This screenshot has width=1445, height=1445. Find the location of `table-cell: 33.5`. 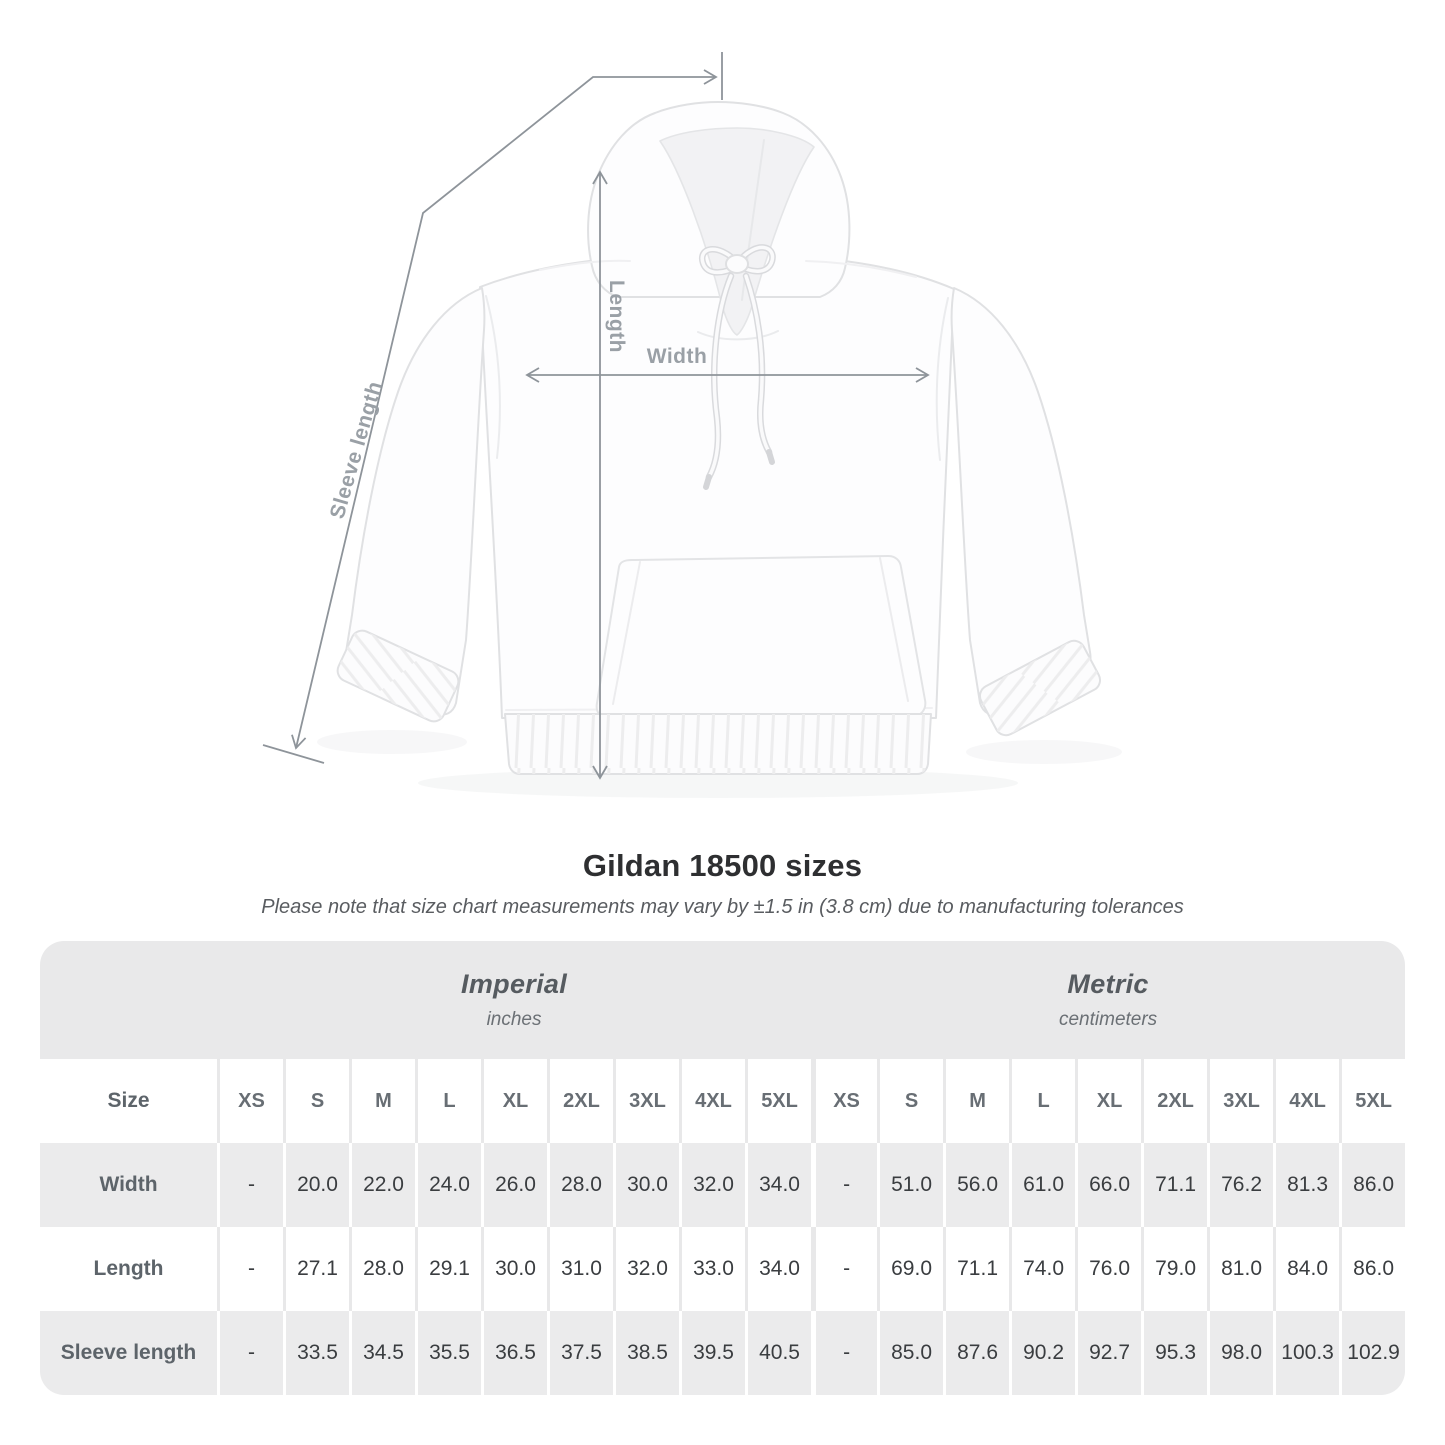

table-cell: 33.5 is located at coordinates (316, 1353).